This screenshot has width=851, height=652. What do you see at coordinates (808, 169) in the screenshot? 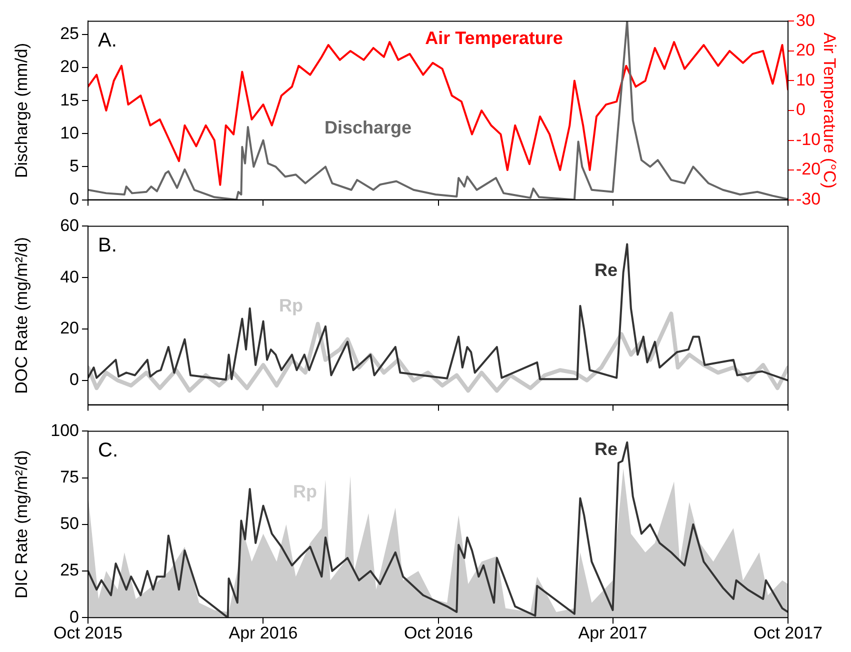
I see `y2-tick-label: -20` at bounding box center [808, 169].